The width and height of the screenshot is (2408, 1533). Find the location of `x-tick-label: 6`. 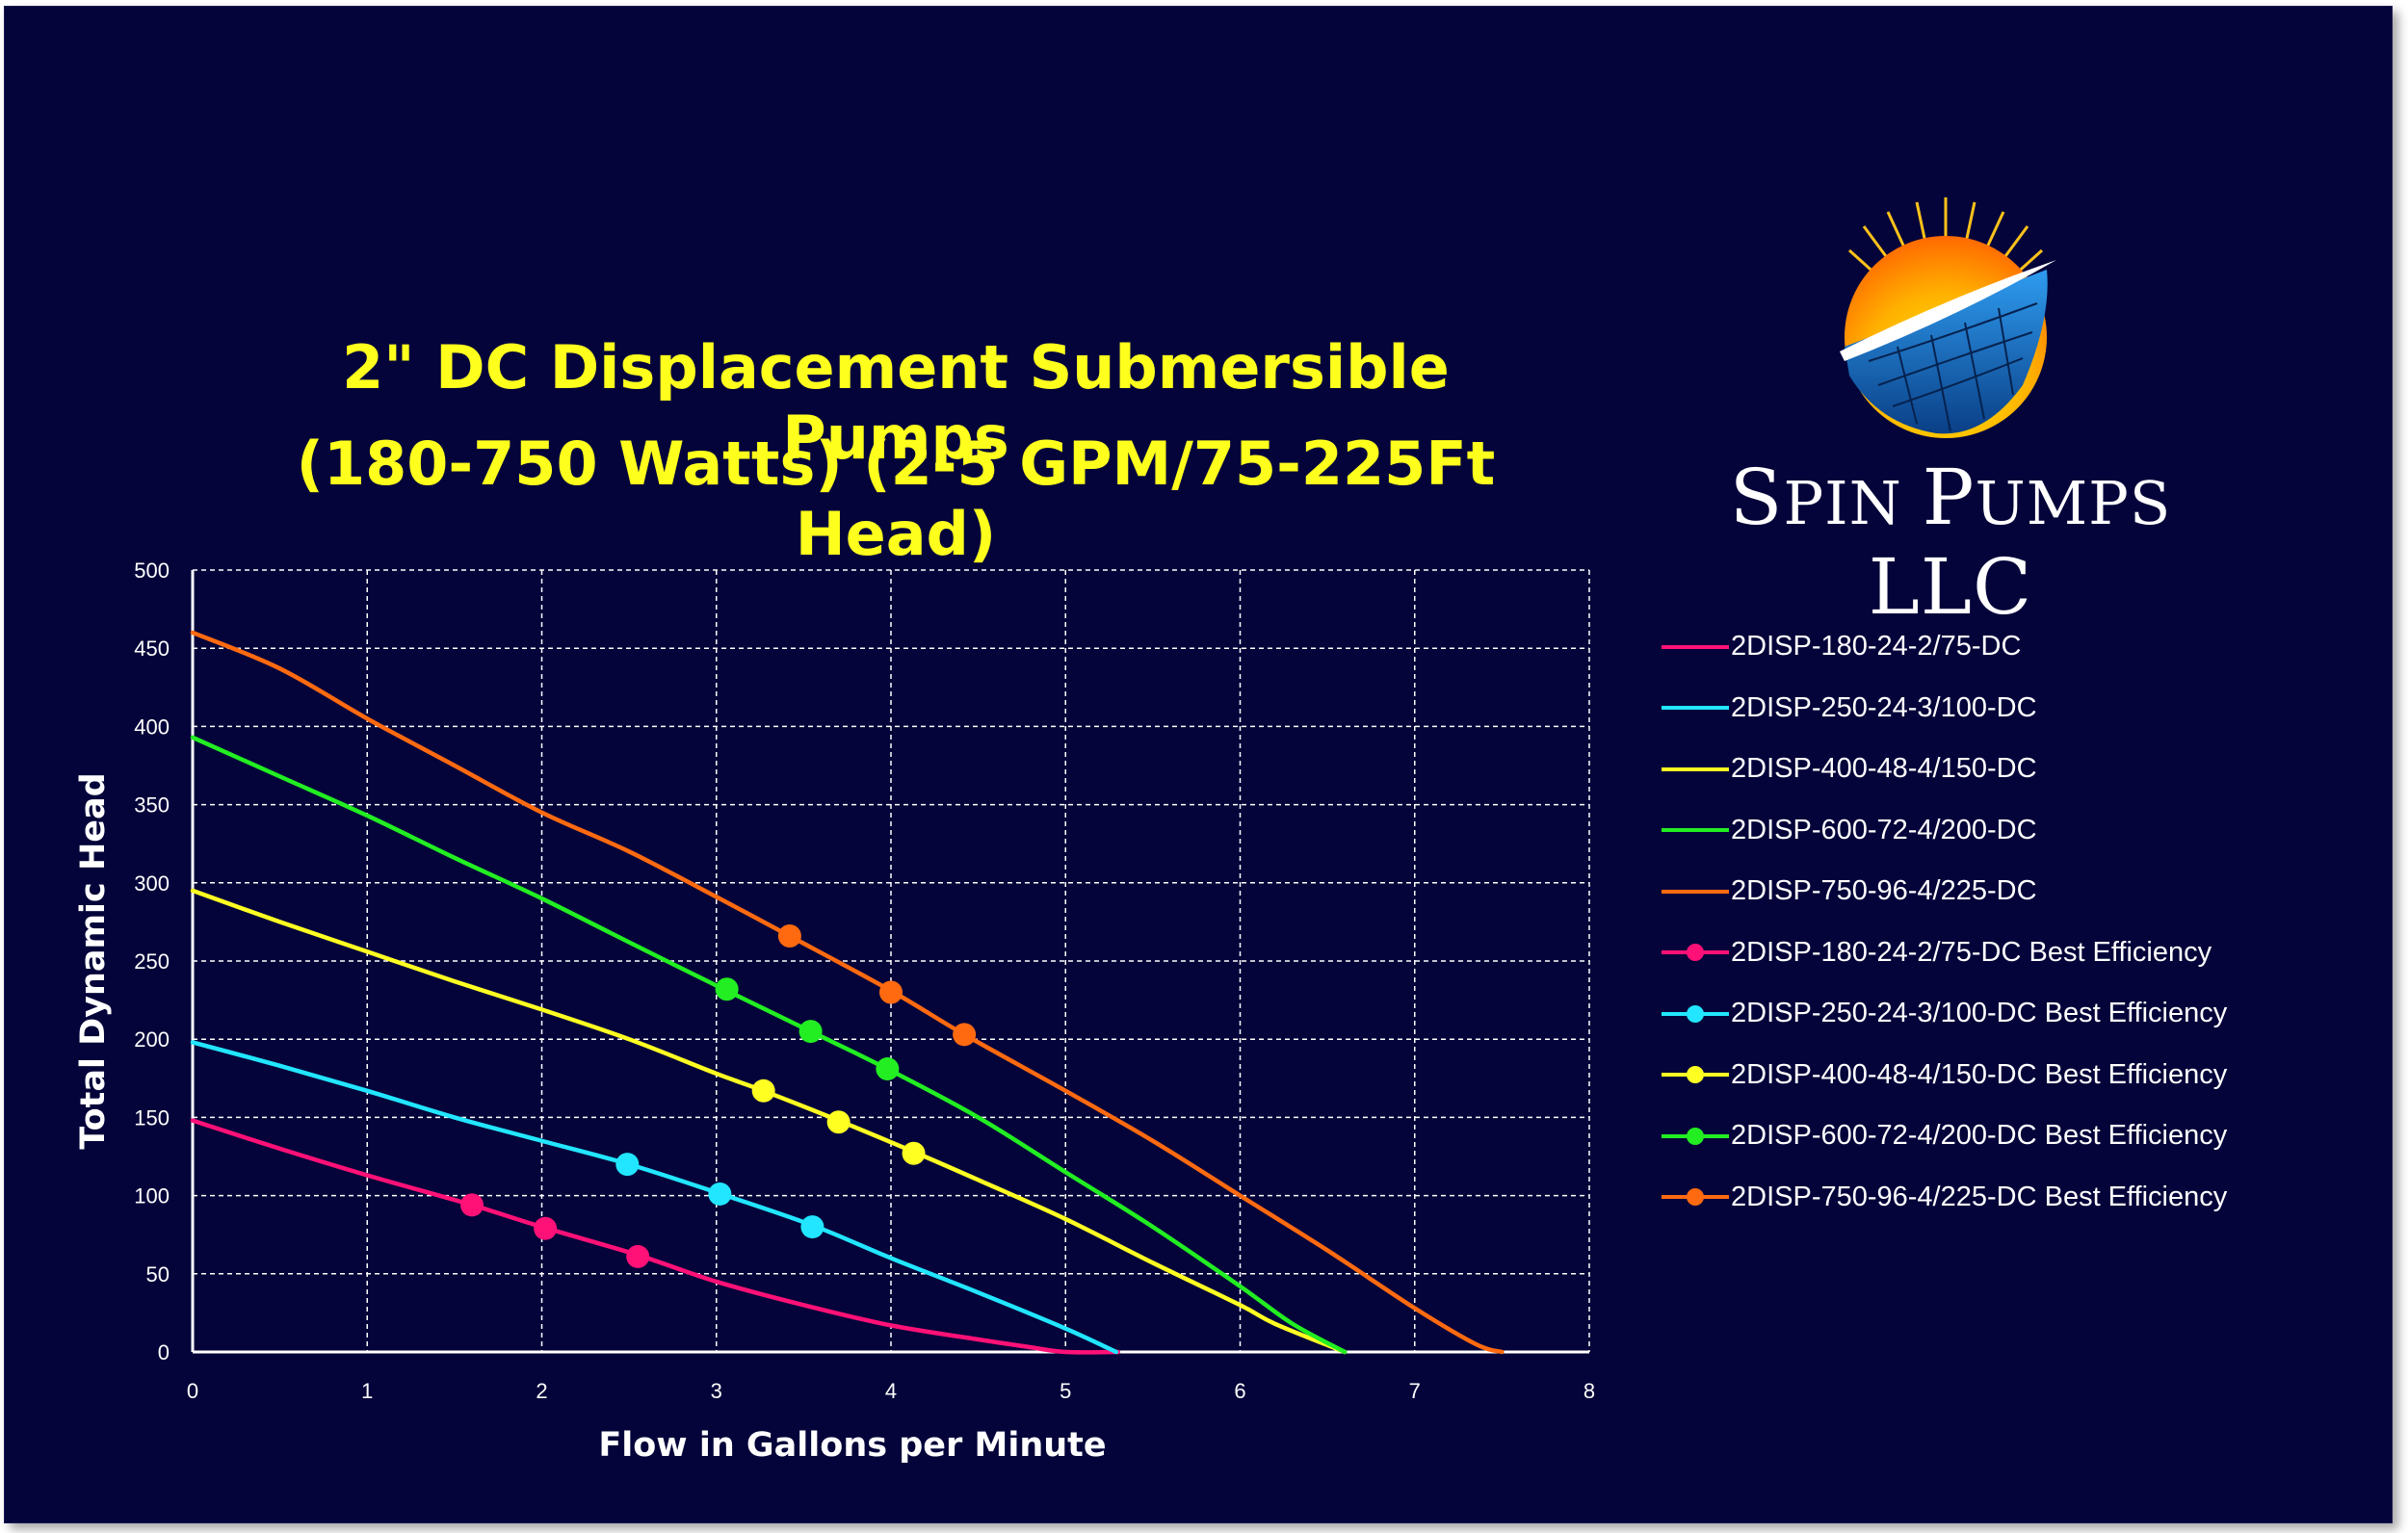

x-tick-label: 6 is located at coordinates (1239, 1391).